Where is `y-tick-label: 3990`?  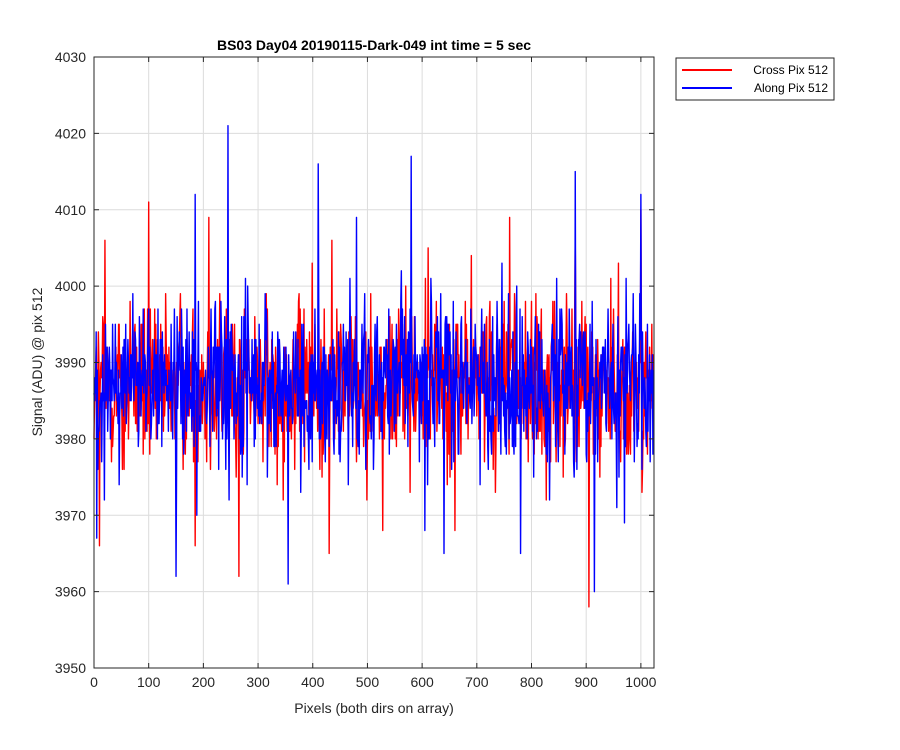
y-tick-label: 3990 is located at coordinates (70, 363).